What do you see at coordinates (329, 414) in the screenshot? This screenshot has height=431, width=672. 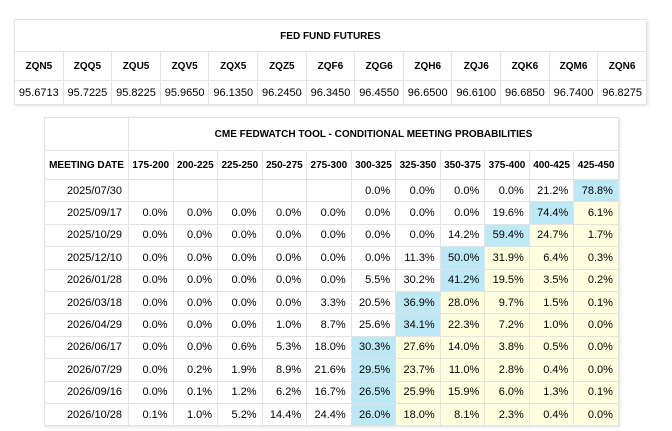 I see `probability-cell: 24.4%` at bounding box center [329, 414].